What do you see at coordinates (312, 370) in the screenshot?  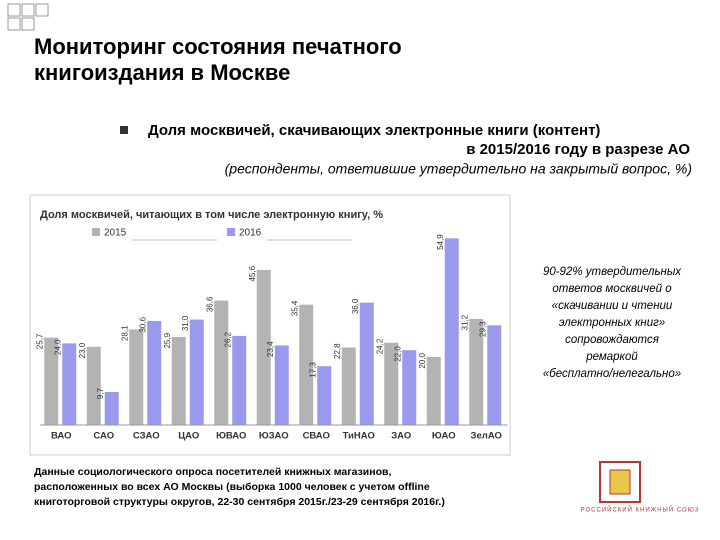 I see `value-label: 17,3` at bounding box center [312, 370].